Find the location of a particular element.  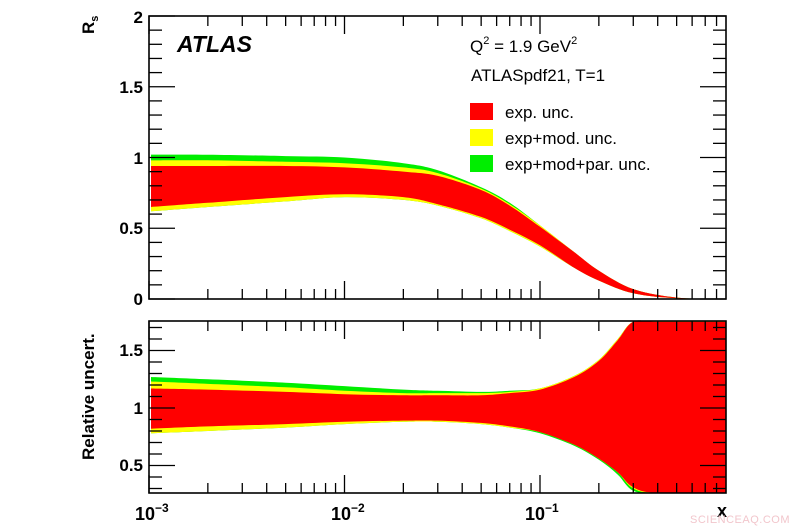

legend-label-exp-mod-par: exp+mod+par. unc. is located at coordinates (578, 164).